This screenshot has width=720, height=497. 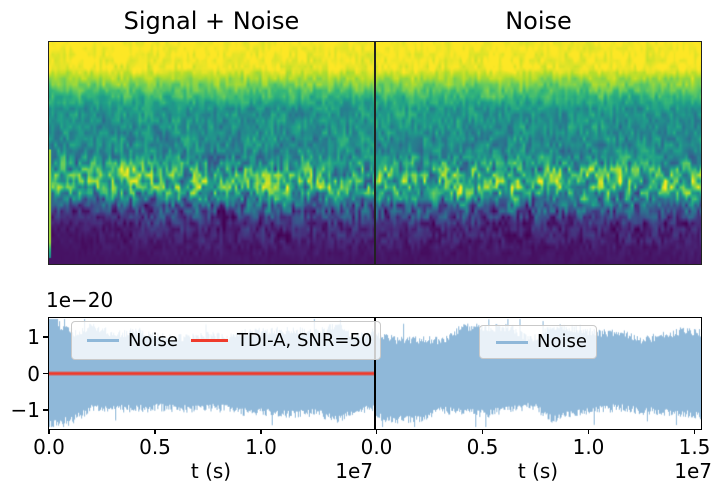 What do you see at coordinates (538, 471) in the screenshot?
I see `x-axis-label-right: t (s)` at bounding box center [538, 471].